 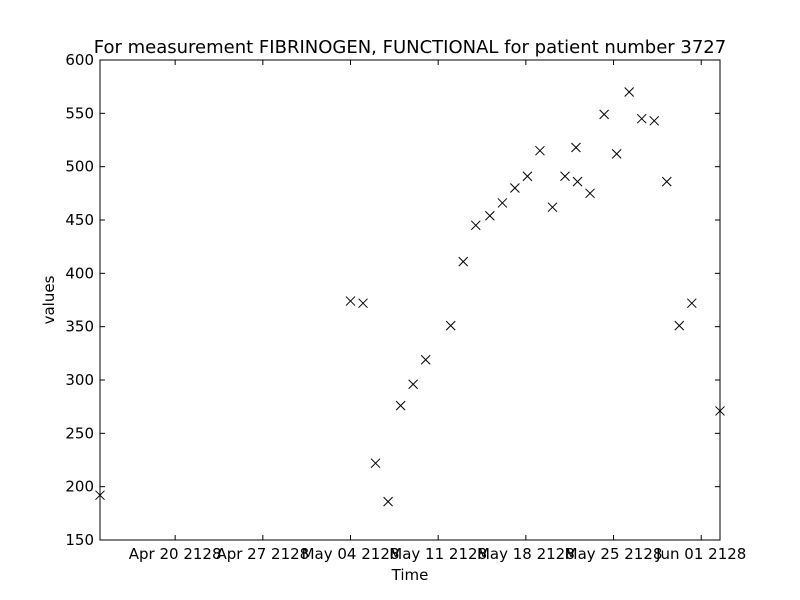 I want to click on y-tick-label: 250, so click(x=79, y=433).